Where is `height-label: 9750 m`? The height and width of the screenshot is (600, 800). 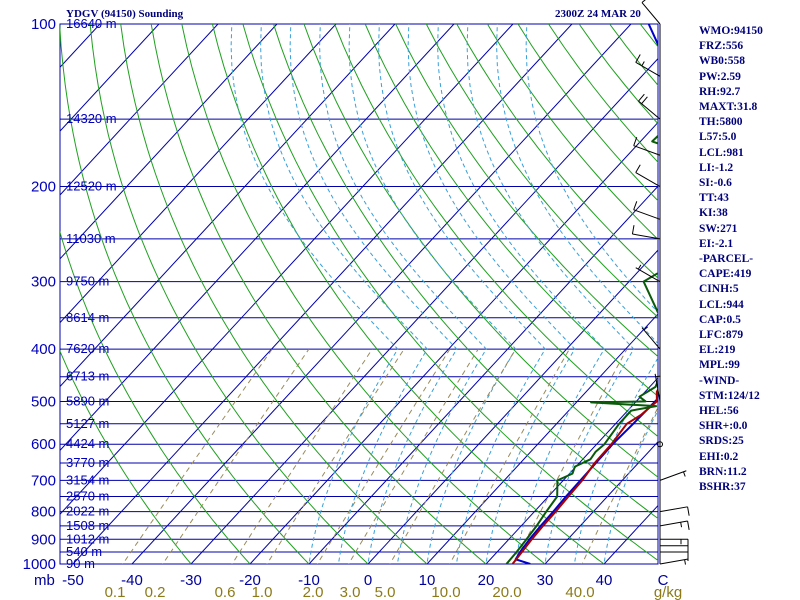 height-label: 9750 m is located at coordinates (87, 281).